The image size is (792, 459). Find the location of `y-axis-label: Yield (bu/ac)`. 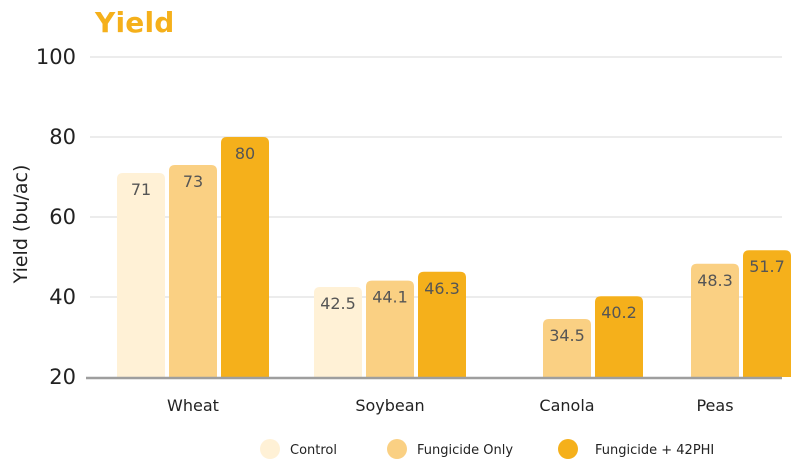

y-axis-label: Yield (bu/ac) is located at coordinates (21, 225).